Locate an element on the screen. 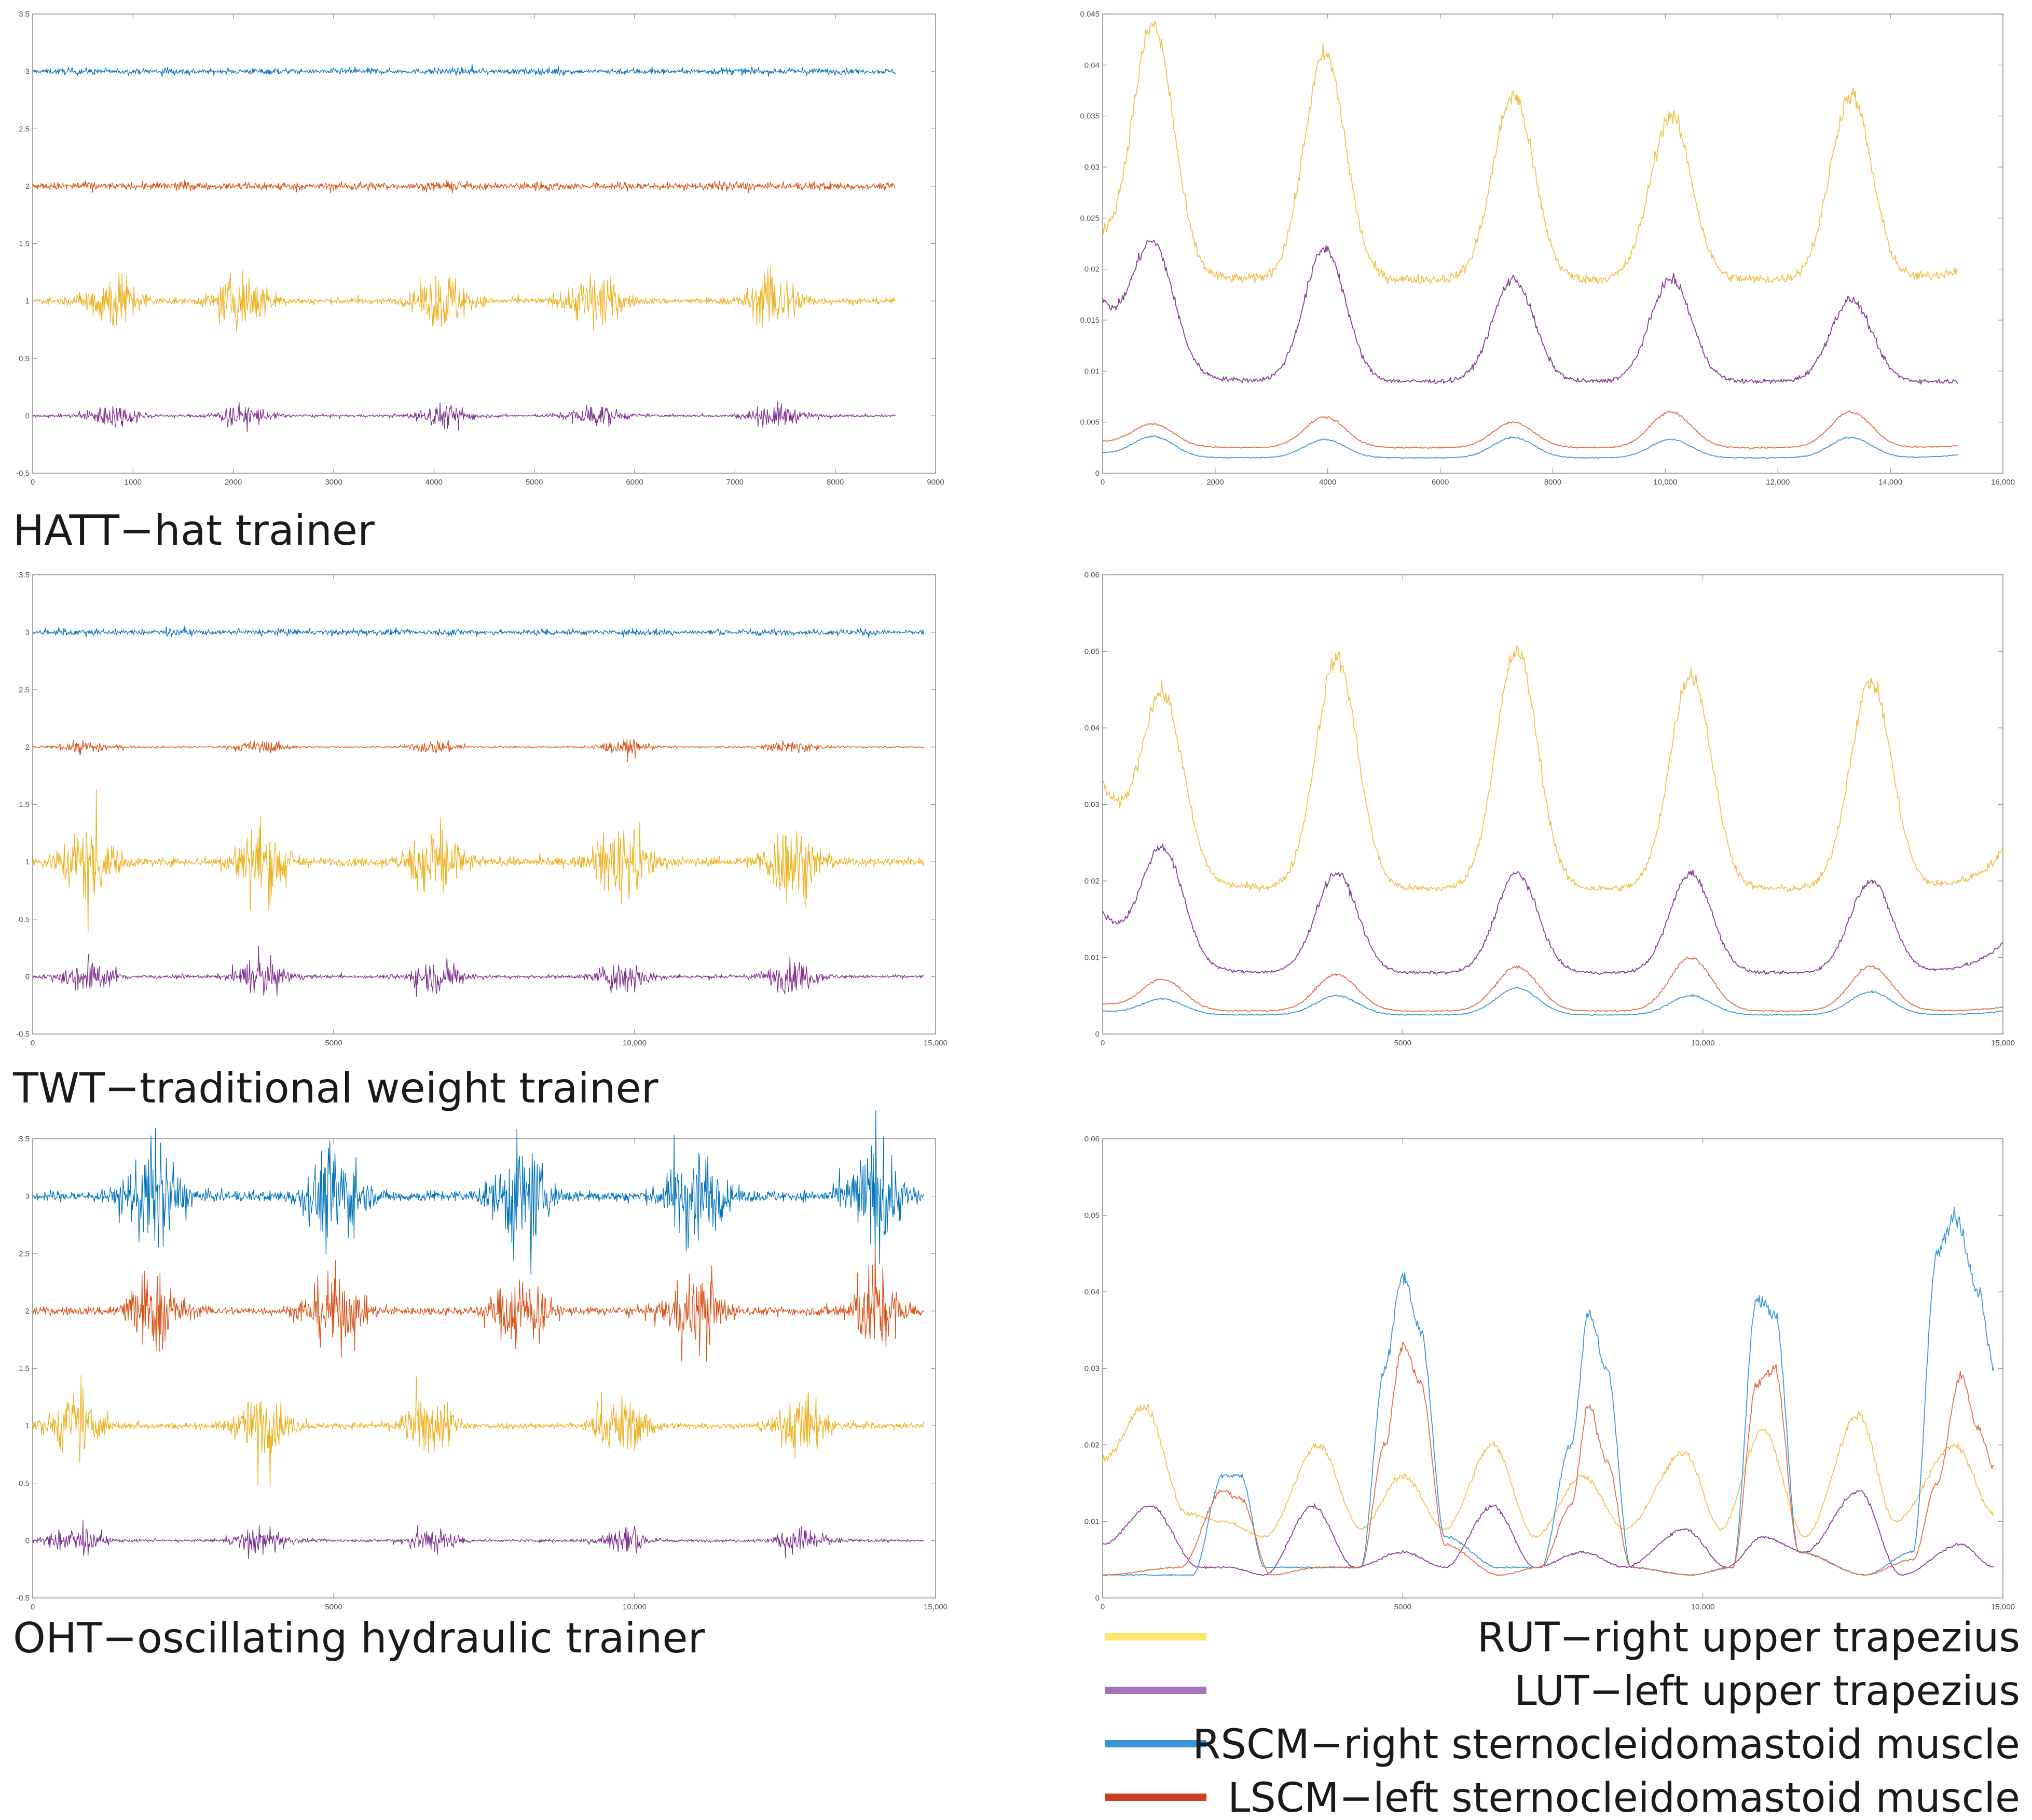 The width and height of the screenshot is (2032, 1820). hatt-raw-series-lut is located at coordinates (464, 417).